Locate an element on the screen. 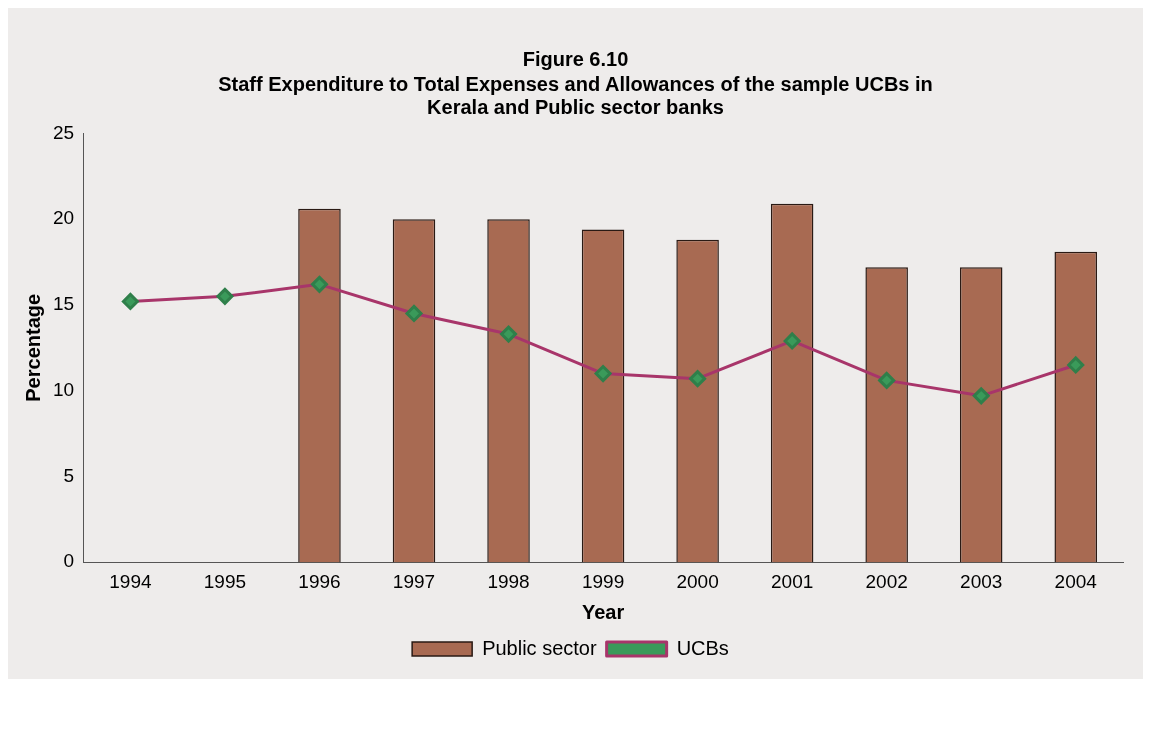 The height and width of the screenshot is (749, 1151). x-tick-label: 2002 is located at coordinates (886, 581).